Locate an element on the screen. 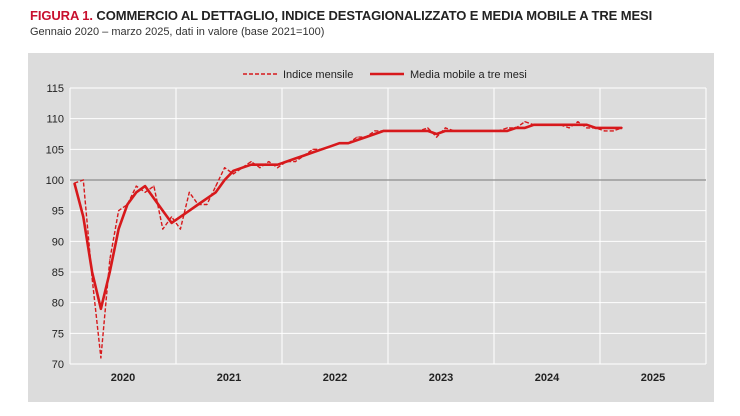 Image resolution: width=740 pixels, height=416 pixels. y-tick-label: 115 is located at coordinates (55, 89).